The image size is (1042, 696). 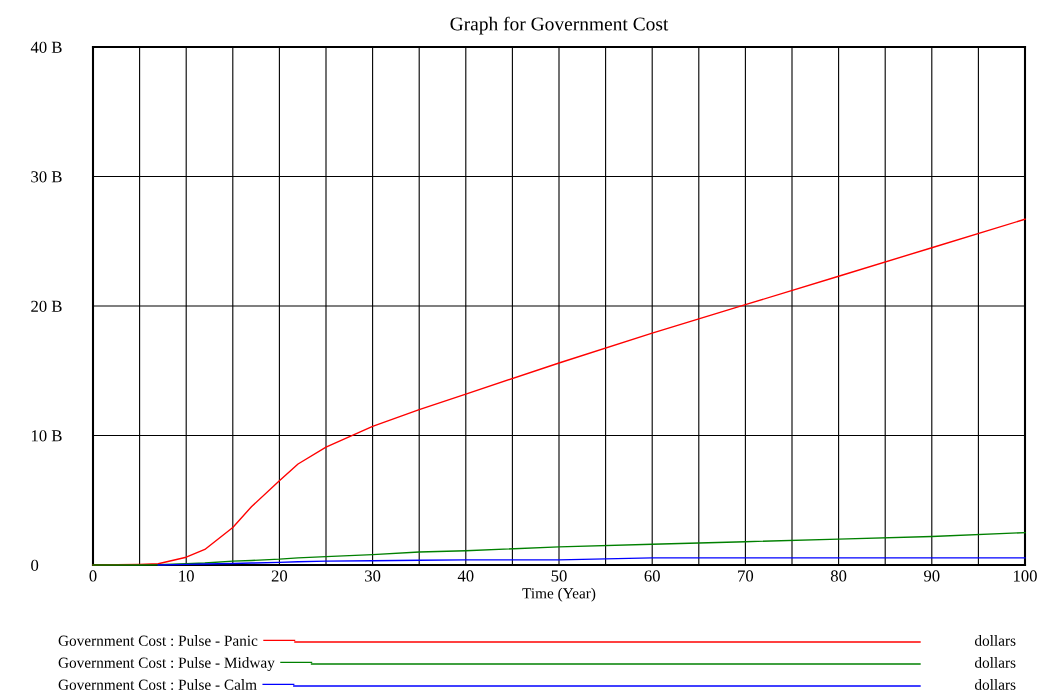 What do you see at coordinates (559, 594) in the screenshot?
I see `x-axis-title: Time (Year)` at bounding box center [559, 594].